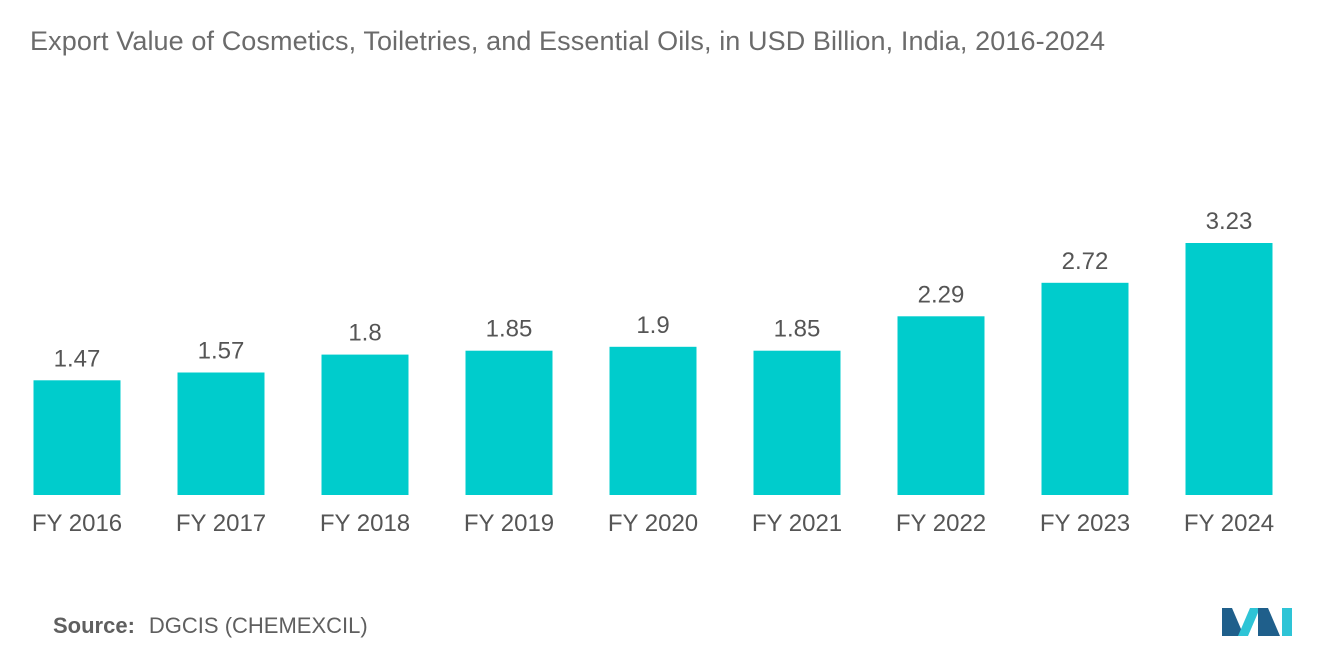 This screenshot has width=1320, height=665. What do you see at coordinates (797, 523) in the screenshot?
I see `category-label: FY 2021` at bounding box center [797, 523].